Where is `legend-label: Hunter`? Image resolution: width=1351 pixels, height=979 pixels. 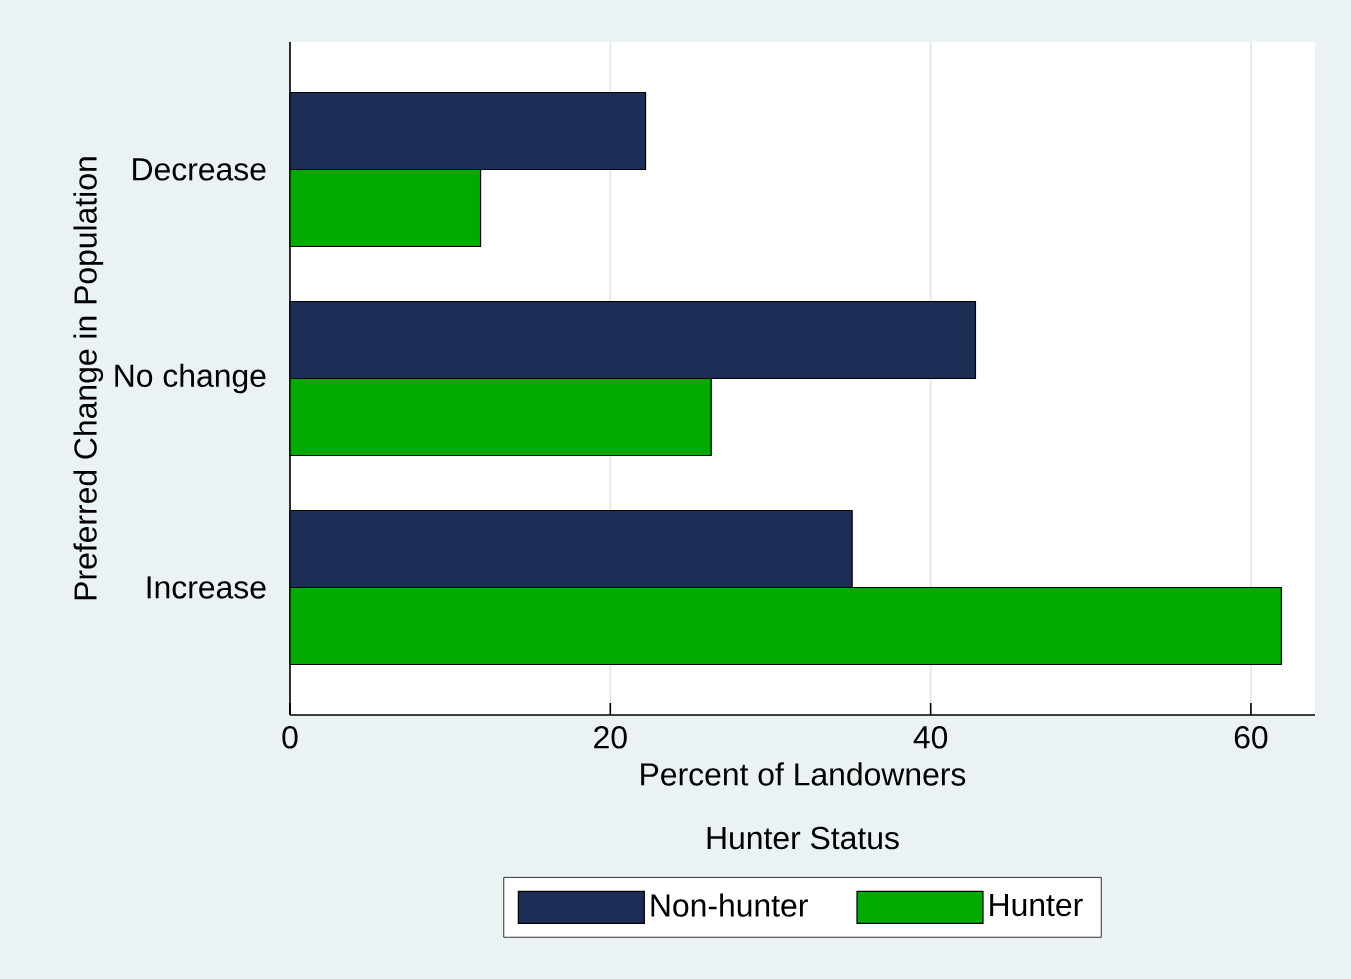 legend-label: Hunter is located at coordinates (1036, 905).